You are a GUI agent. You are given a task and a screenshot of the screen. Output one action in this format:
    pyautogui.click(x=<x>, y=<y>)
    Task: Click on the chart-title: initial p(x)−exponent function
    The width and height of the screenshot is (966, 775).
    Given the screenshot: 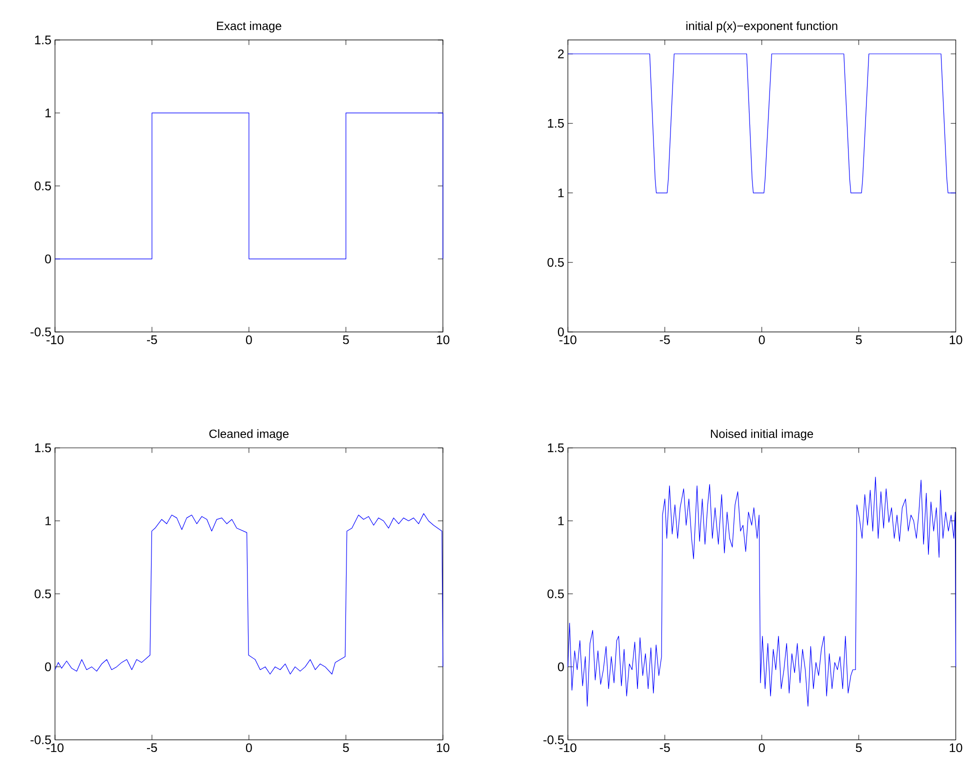 What is the action you would take?
    pyautogui.click(x=762, y=27)
    